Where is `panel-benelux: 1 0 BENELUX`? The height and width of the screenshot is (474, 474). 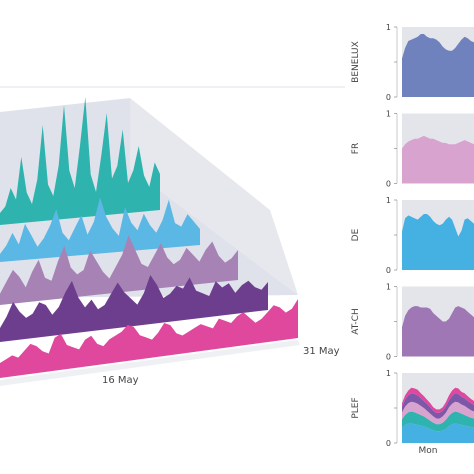 panel-benelux: 1 0 BENELUX is located at coordinates (412, 62).